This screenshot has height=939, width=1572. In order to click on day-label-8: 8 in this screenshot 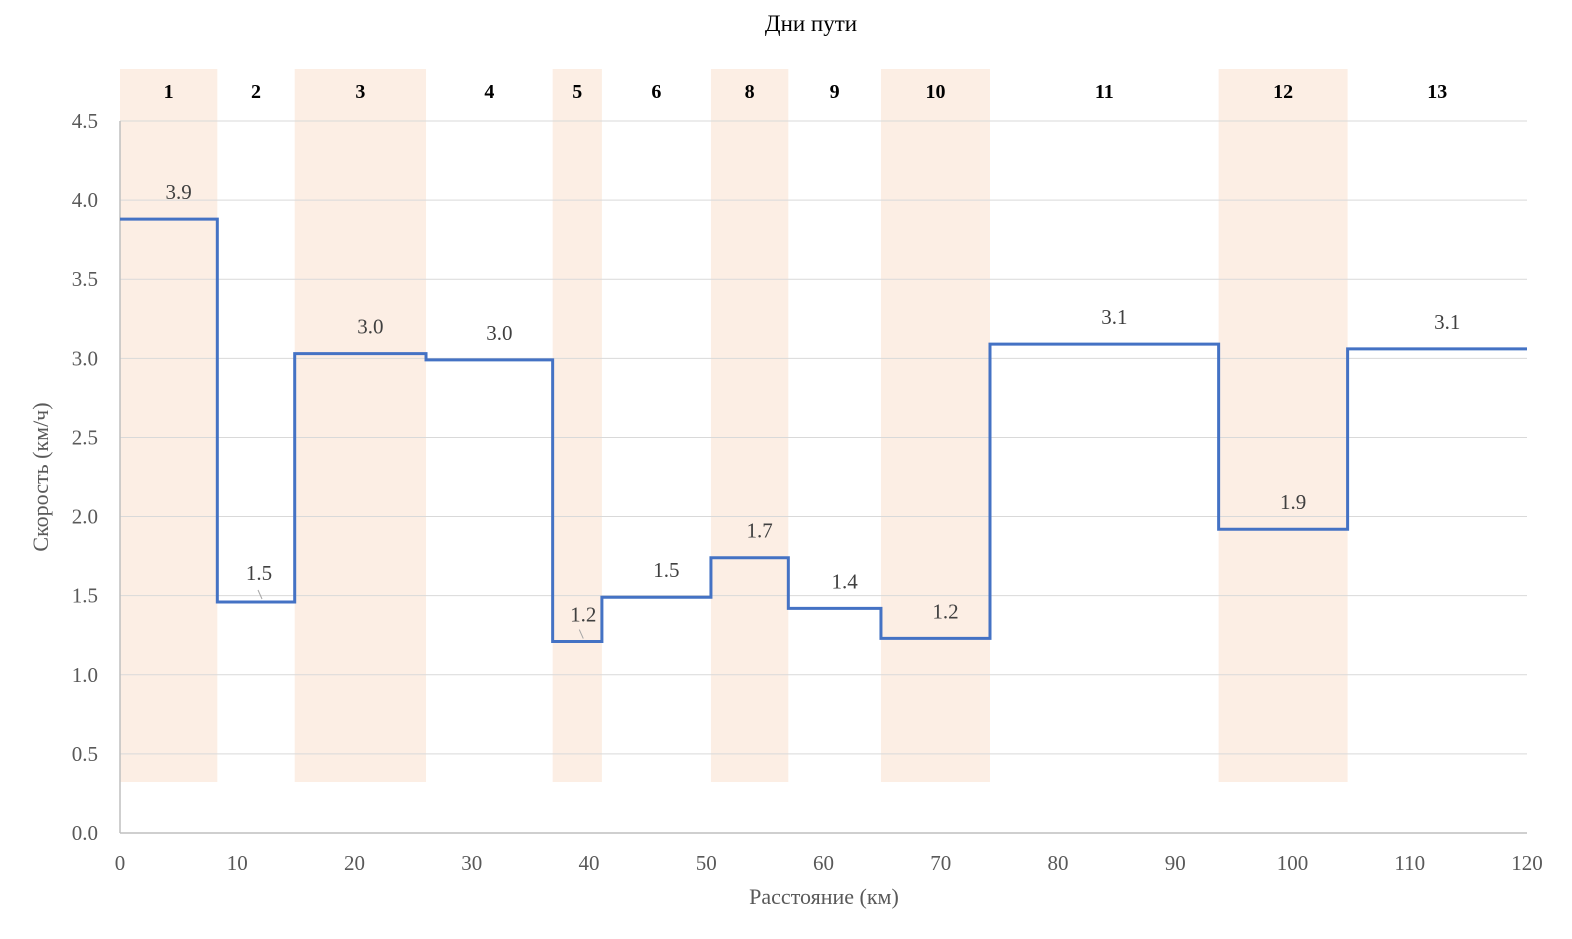, I will do `click(750, 92)`.